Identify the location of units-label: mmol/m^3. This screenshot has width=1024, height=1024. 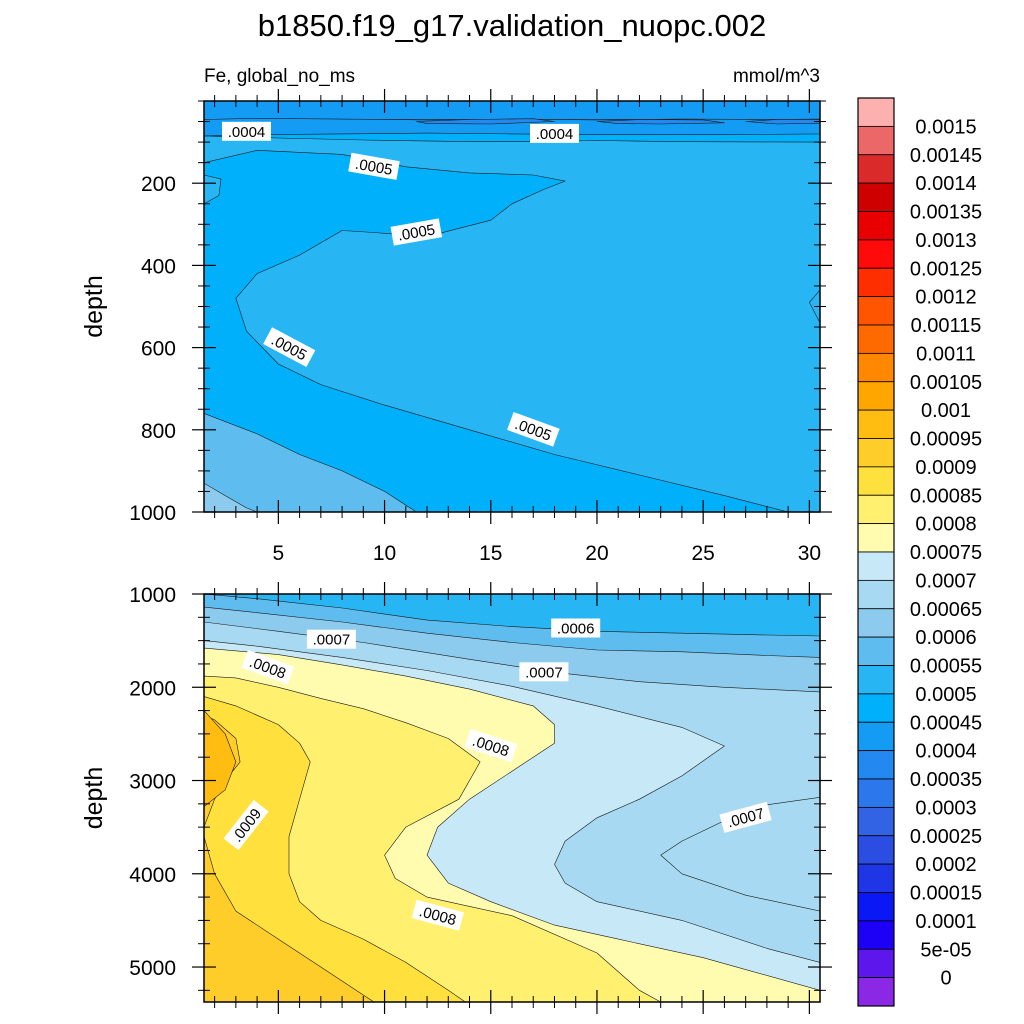
(776, 76).